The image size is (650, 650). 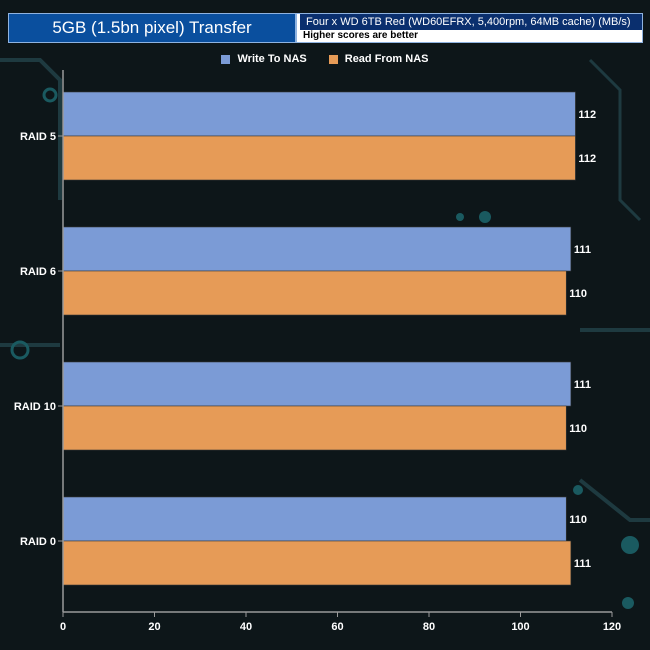 What do you see at coordinates (469, 36) in the screenshot?
I see `chart-note: Higher scores are better` at bounding box center [469, 36].